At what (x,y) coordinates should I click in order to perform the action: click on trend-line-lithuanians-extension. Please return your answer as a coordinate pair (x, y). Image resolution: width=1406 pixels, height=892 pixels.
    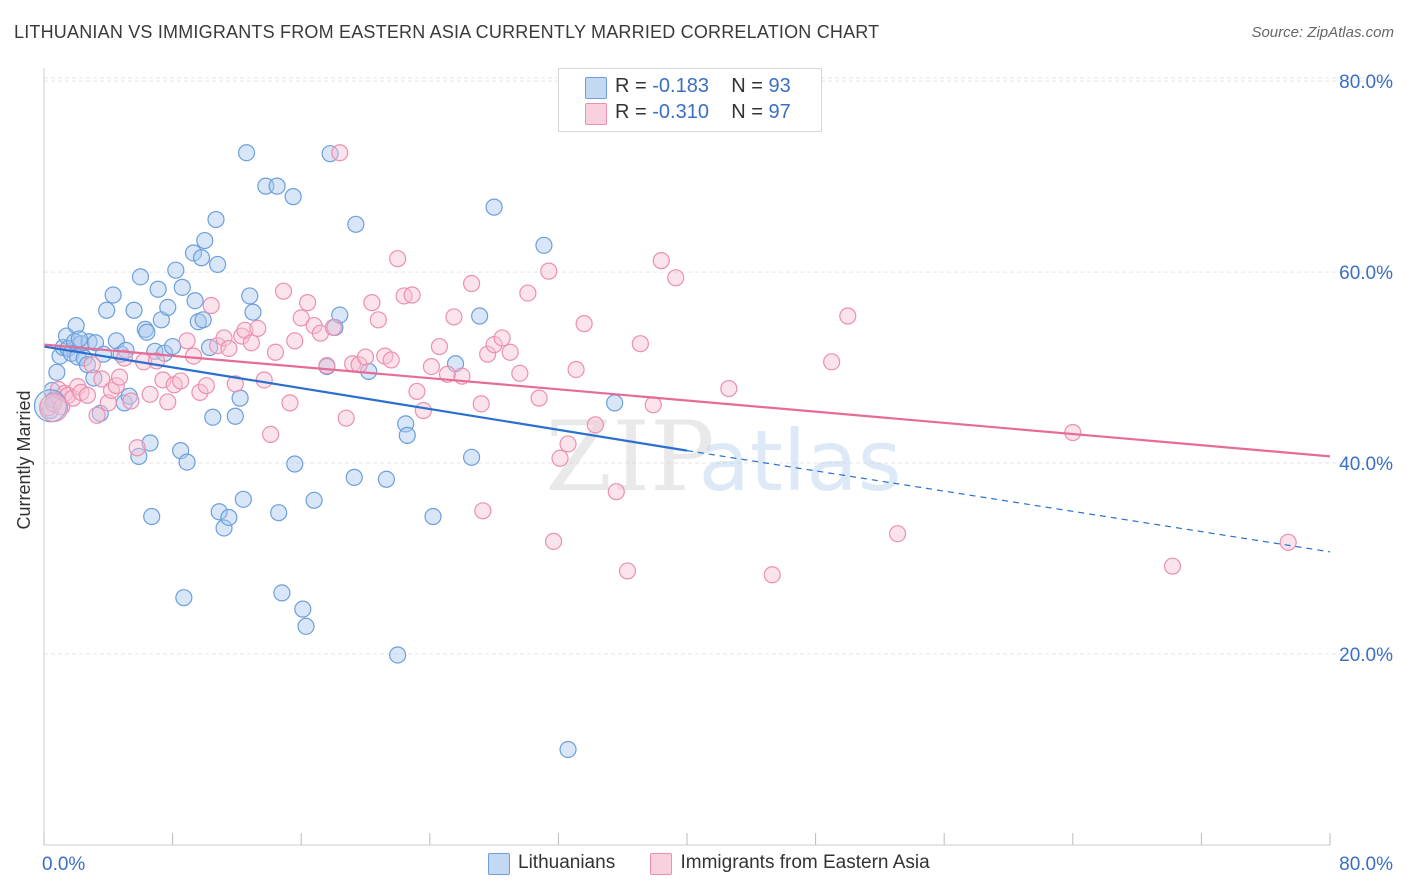
    Looking at the image, I should click on (1008, 501).